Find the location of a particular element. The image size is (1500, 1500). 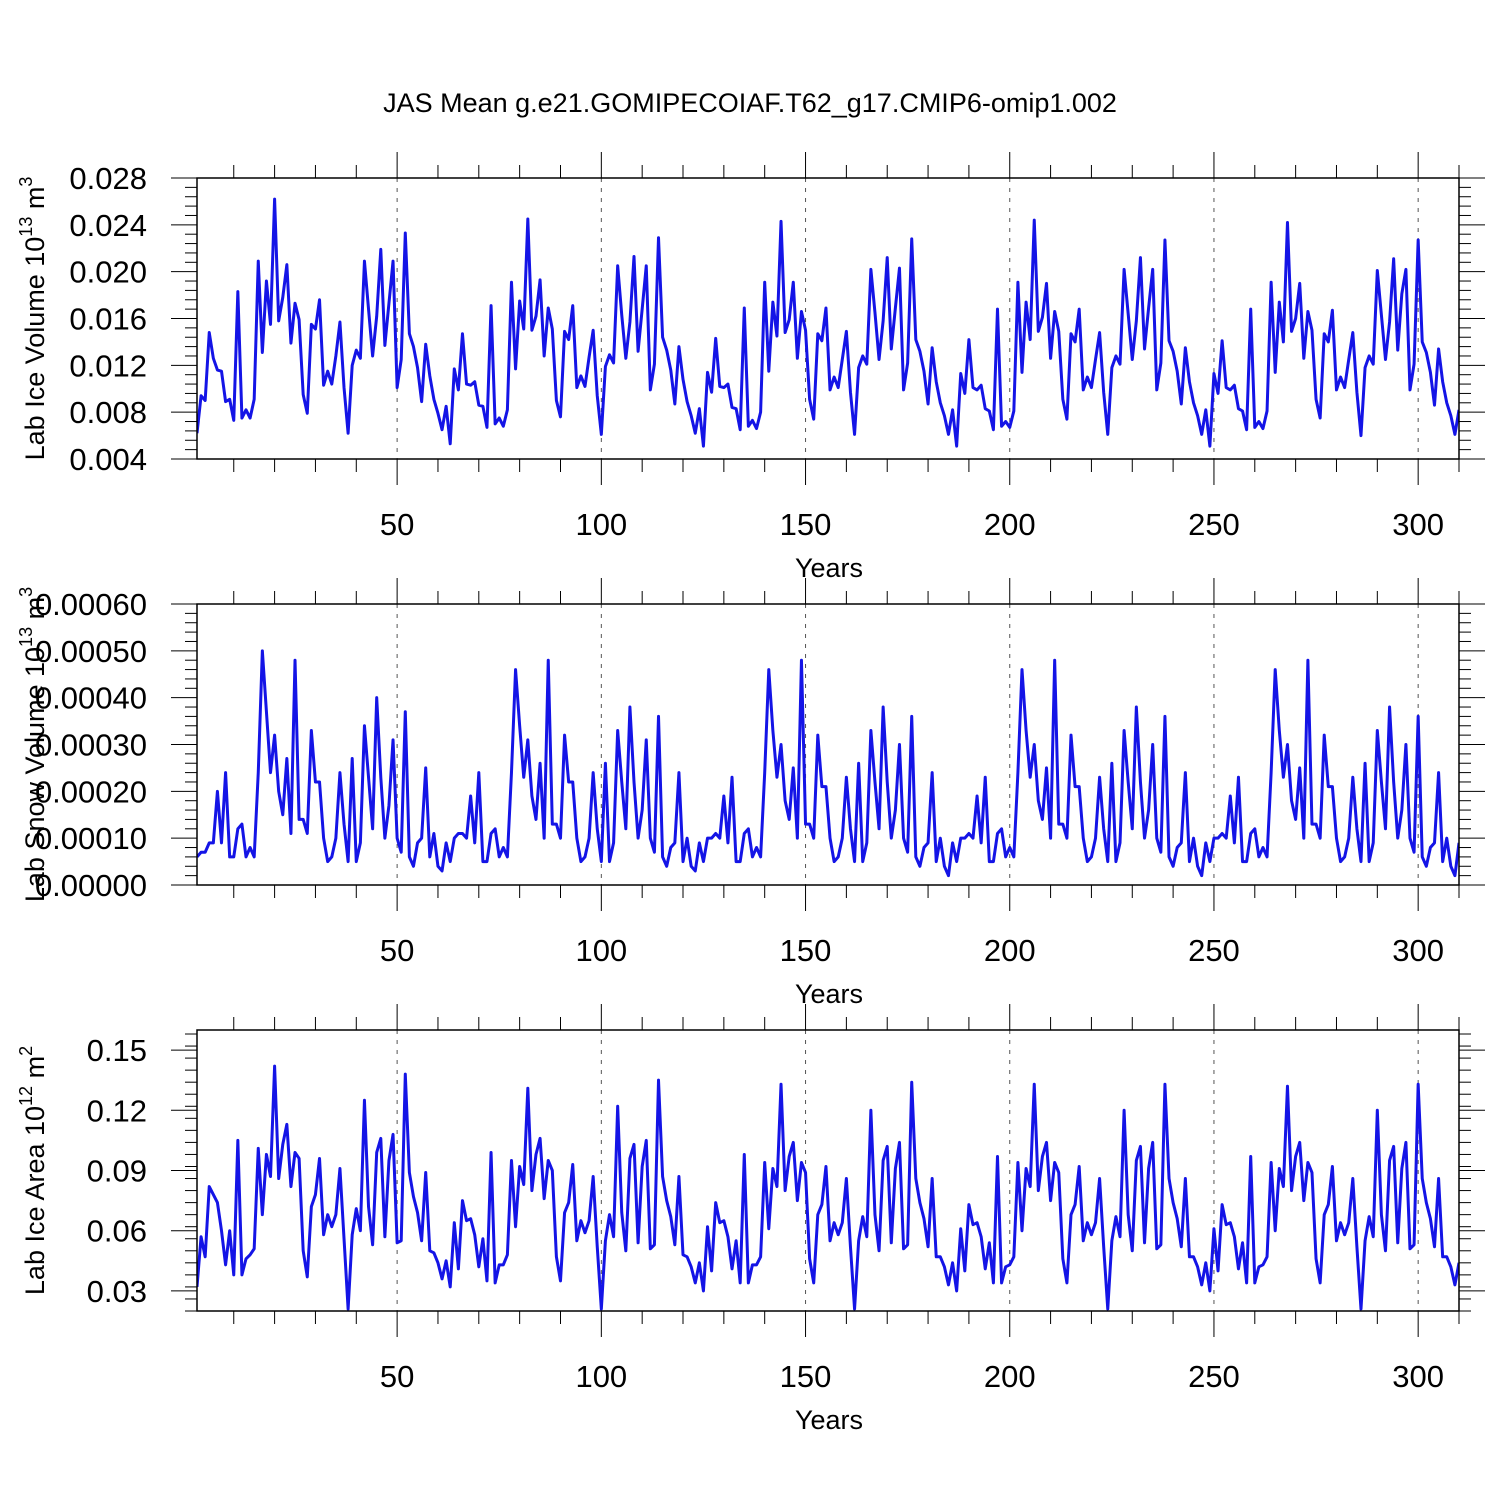

y-tick-label: 0.12 is located at coordinates (117, 1110).